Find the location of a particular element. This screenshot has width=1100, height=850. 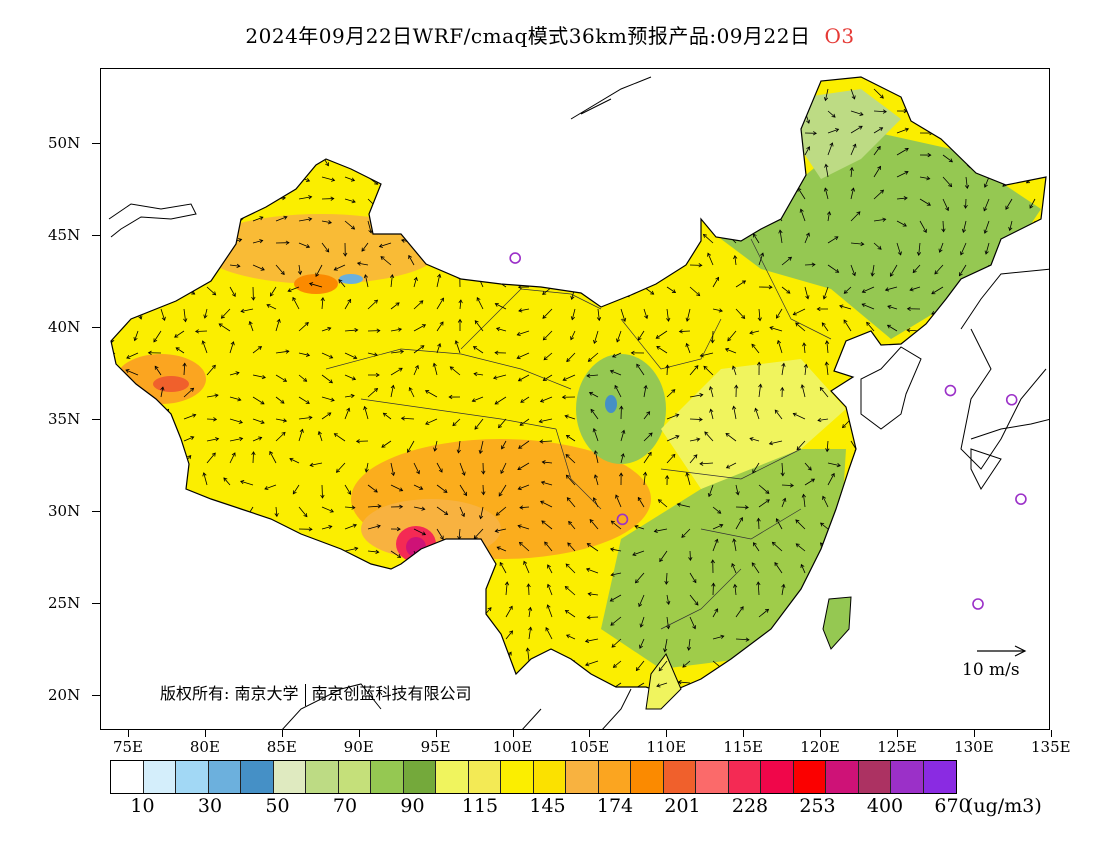

wind-reference-label: 10 m/s is located at coordinates (991, 670).